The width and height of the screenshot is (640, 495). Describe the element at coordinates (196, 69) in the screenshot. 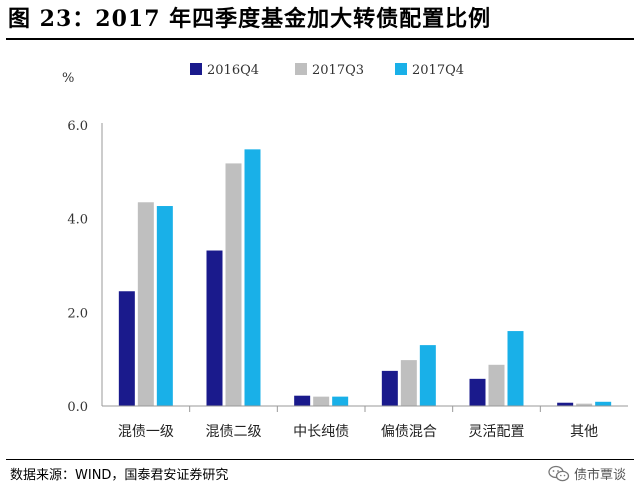

I see `legend-swatch-2016Q4` at that location.